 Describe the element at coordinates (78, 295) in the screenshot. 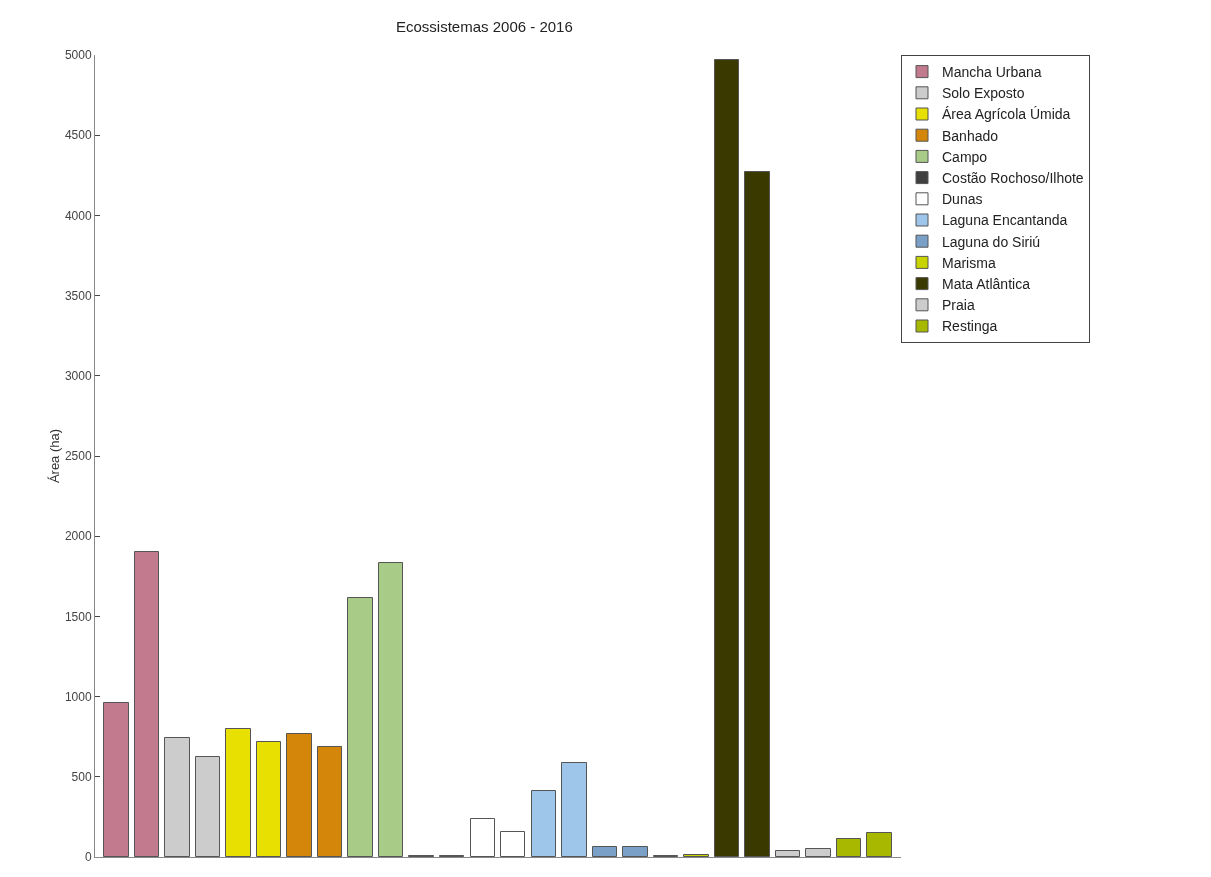

I see `y-tick-label: 3500` at that location.